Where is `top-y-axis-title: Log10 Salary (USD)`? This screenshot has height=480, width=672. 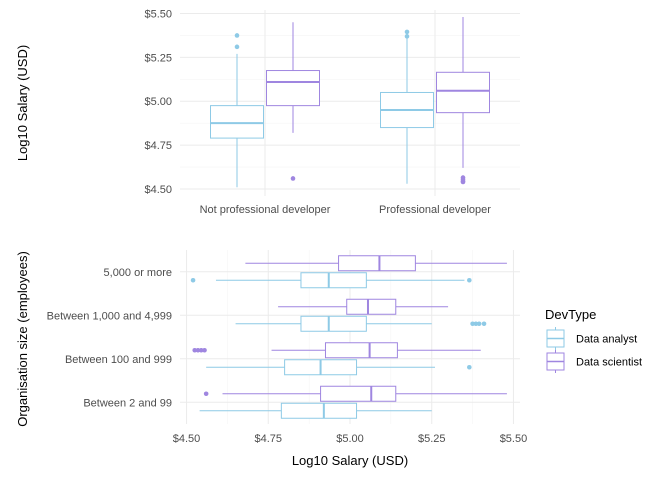
top-y-axis-title: Log10 Salary (USD) is located at coordinates (22, 103).